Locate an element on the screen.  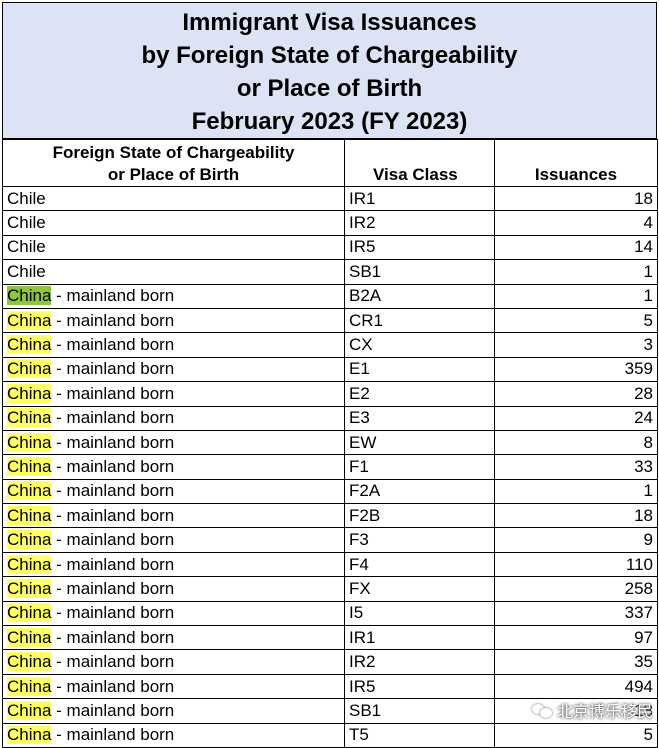
cell-visa-class: CR1 is located at coordinates (419, 320).